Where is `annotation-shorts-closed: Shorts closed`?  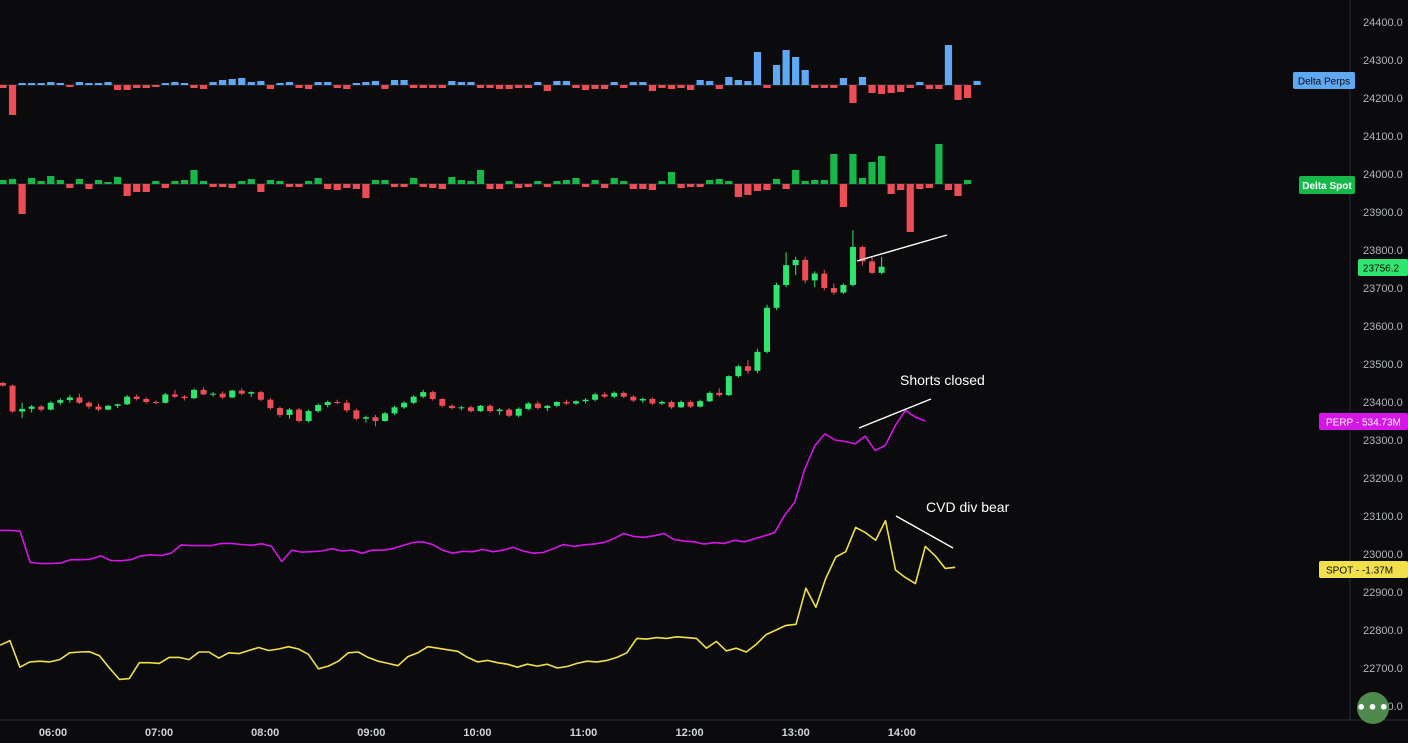
annotation-shorts-closed: Shorts closed is located at coordinates (942, 380).